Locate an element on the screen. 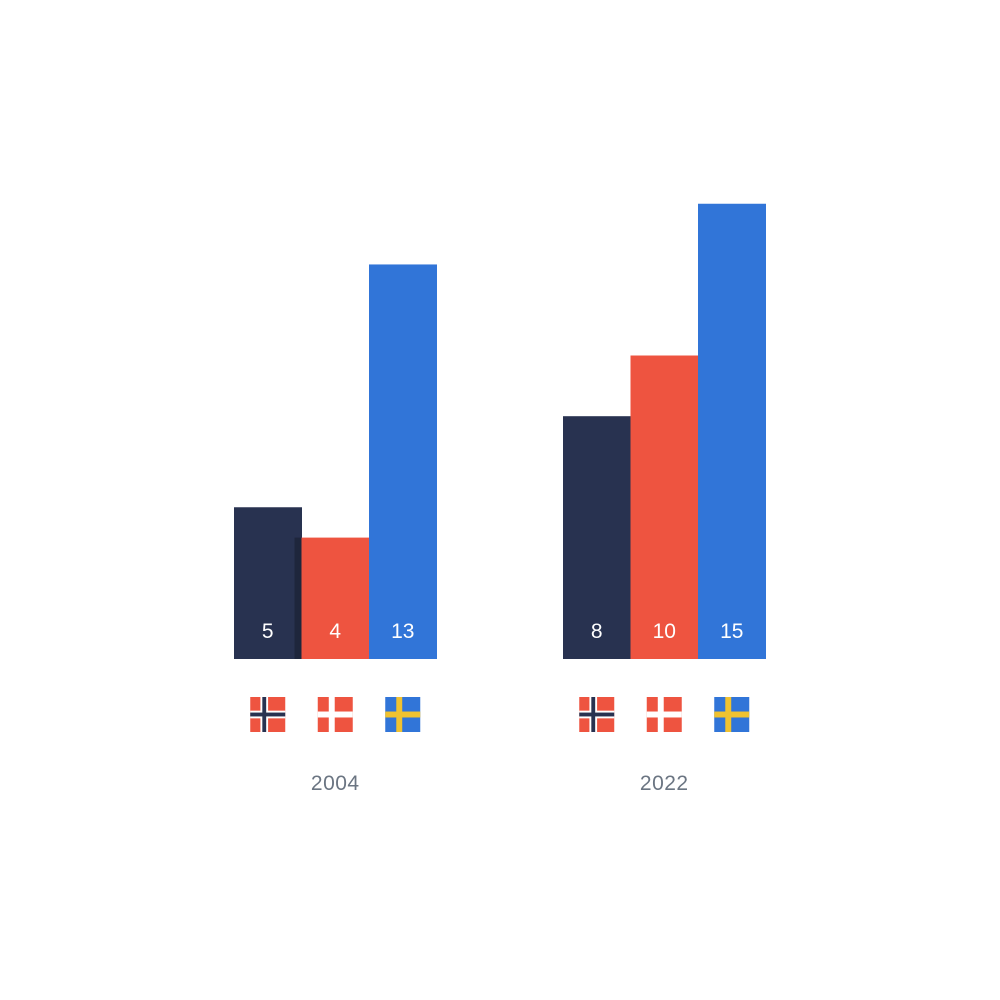 This screenshot has width=1000, height=1000. bar-value-label: 10 is located at coordinates (664, 631).